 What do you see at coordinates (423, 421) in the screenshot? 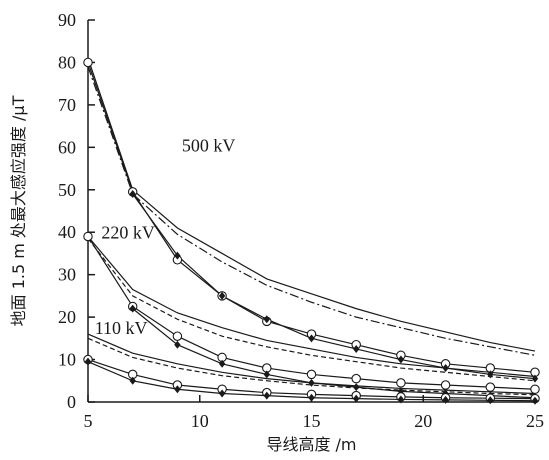
I see `x-tick-label: 20` at bounding box center [423, 421].